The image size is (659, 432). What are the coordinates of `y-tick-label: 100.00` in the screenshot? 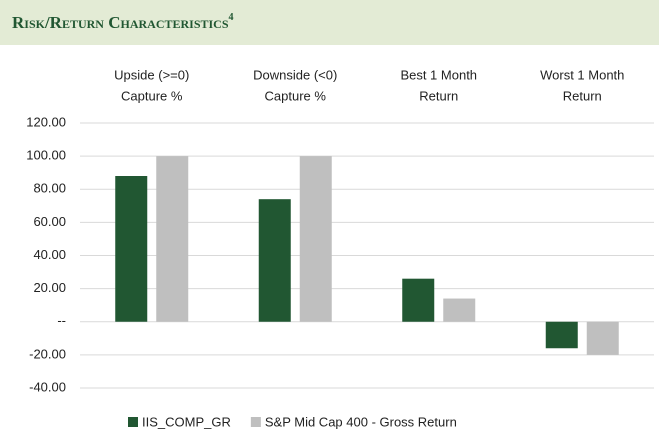 It's located at (46, 155).